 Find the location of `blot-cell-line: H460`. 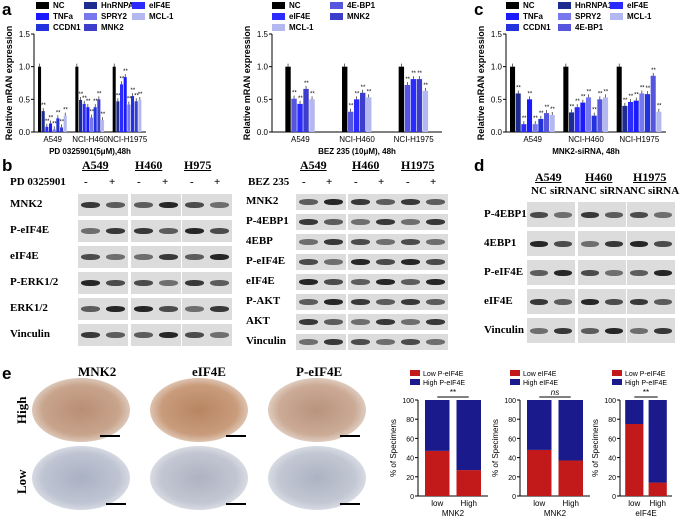

blot-cell-line: H460 is located at coordinates (149, 165).